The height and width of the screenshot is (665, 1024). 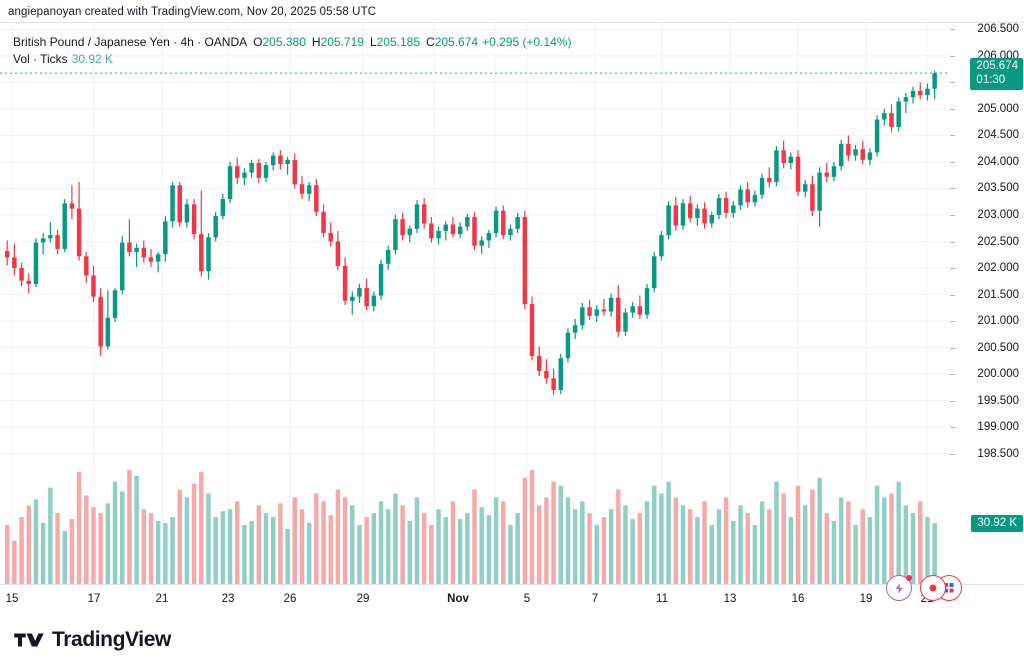 I want to click on price-axis-tick-label: 201.500, so click(x=998, y=294).